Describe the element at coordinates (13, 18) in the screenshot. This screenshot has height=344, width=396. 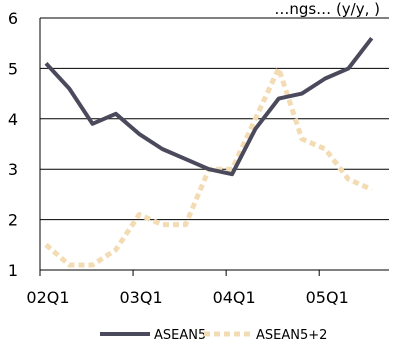
I see `y-tick-label: 6` at that location.